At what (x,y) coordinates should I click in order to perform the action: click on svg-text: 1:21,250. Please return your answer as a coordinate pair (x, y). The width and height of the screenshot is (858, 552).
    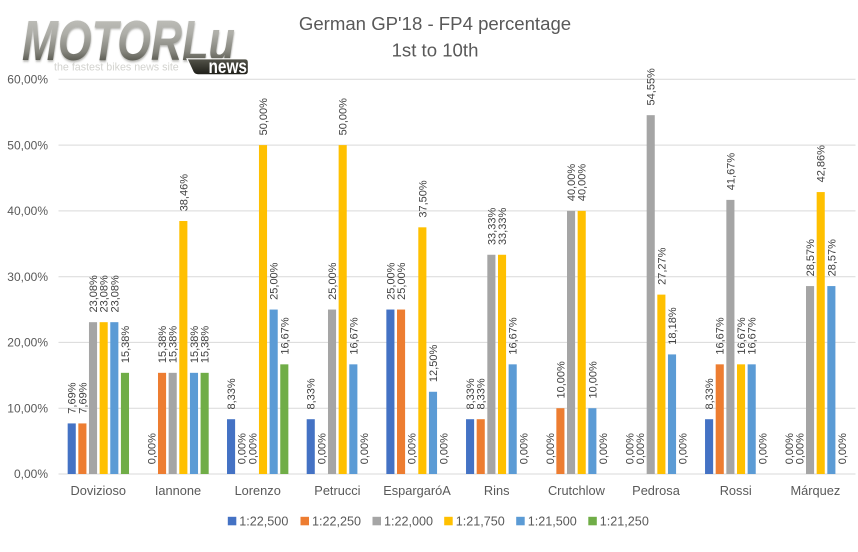
    Looking at the image, I should click on (624, 521).